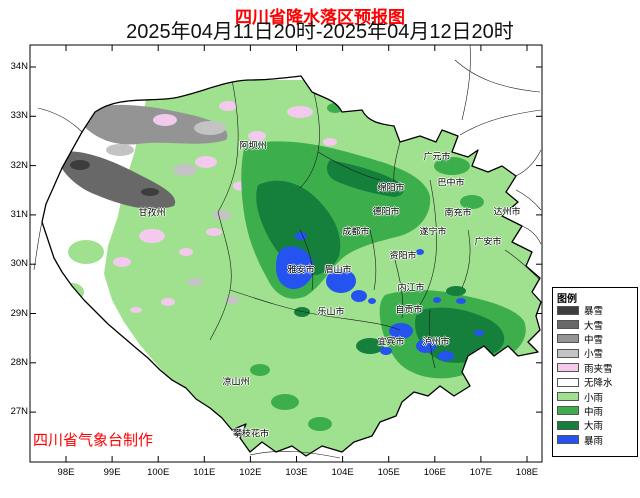  Describe the element at coordinates (568, 440) in the screenshot. I see `legend-swatch-baoyu` at that location.